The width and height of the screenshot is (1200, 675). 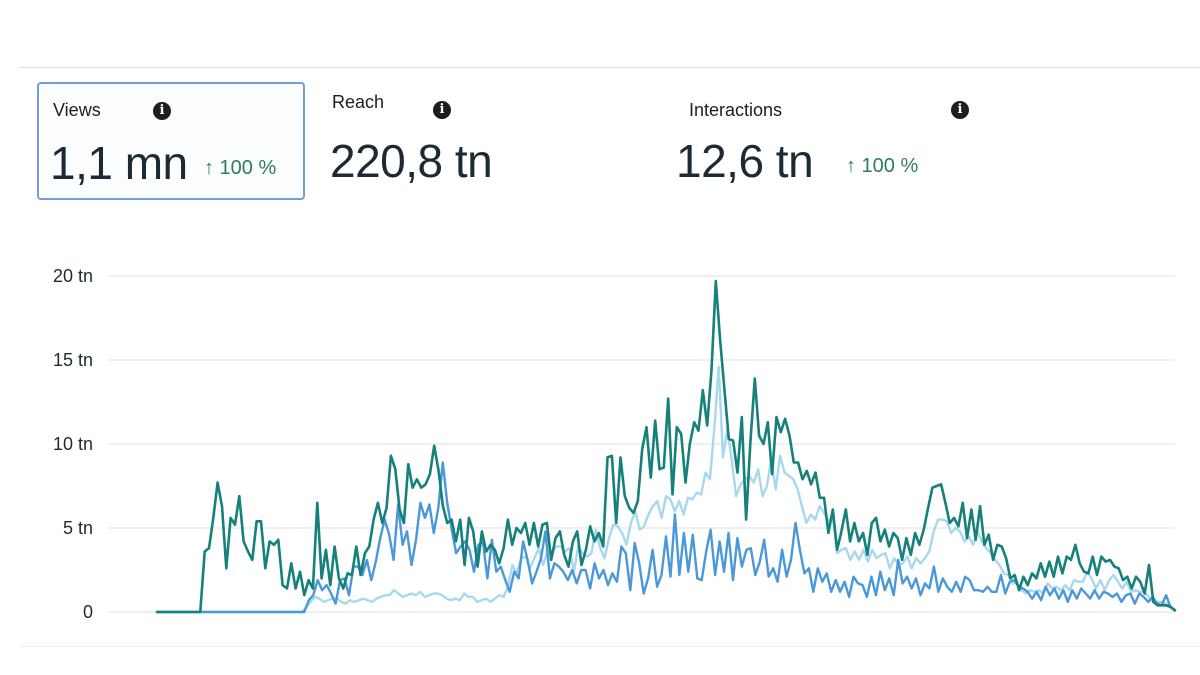 I want to click on bottom-divider, so click(x=610, y=646).